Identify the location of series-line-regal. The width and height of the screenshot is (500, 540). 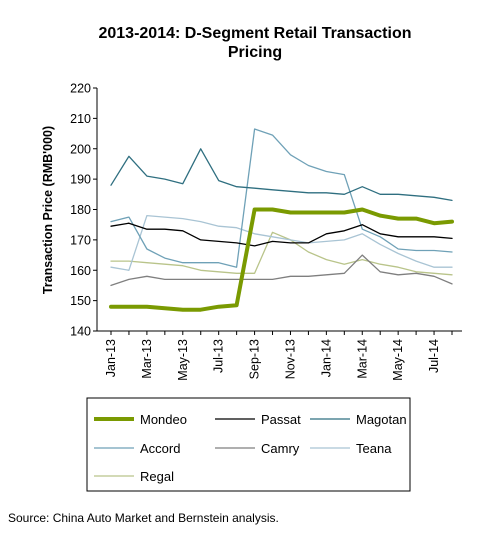
(281, 253).